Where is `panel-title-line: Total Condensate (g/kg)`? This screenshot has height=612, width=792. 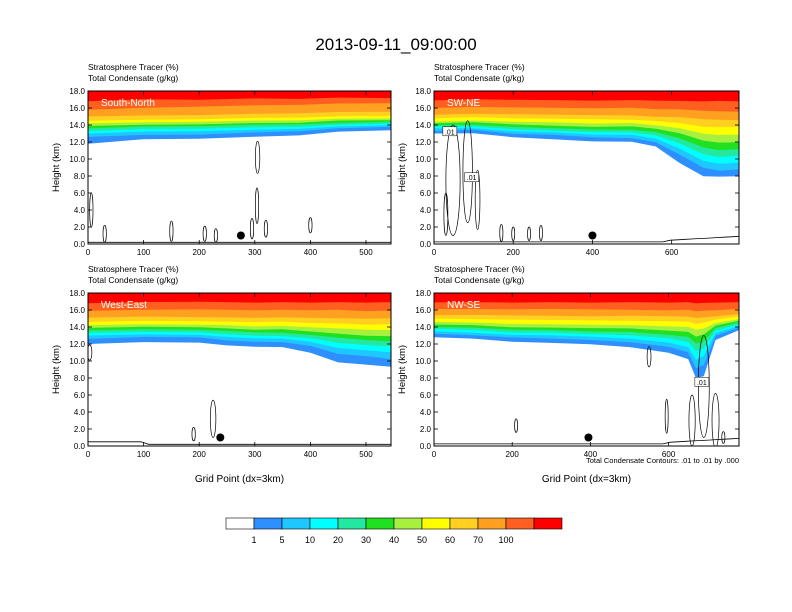
panel-title-line: Total Condensate (g/kg) is located at coordinates (133, 78).